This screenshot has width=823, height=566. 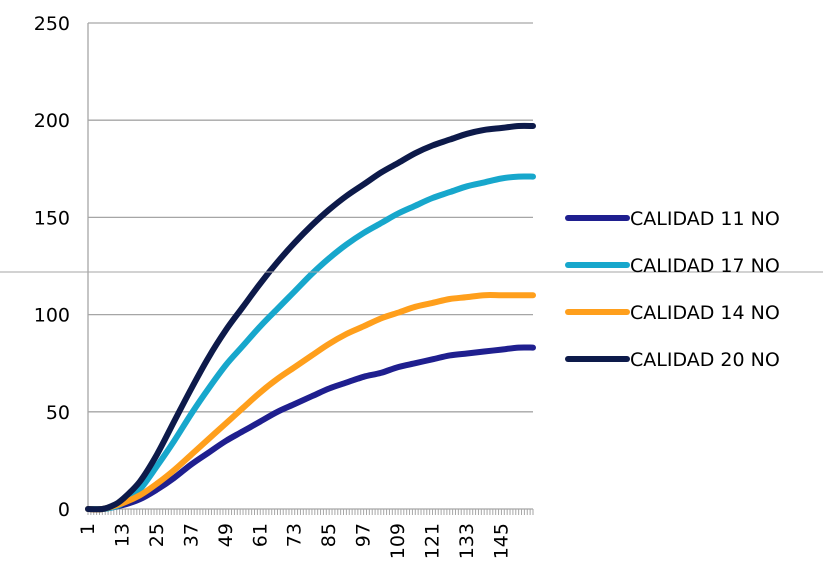 What do you see at coordinates (329, 535) in the screenshot?
I see `x-tick-label: 85` at bounding box center [329, 535].